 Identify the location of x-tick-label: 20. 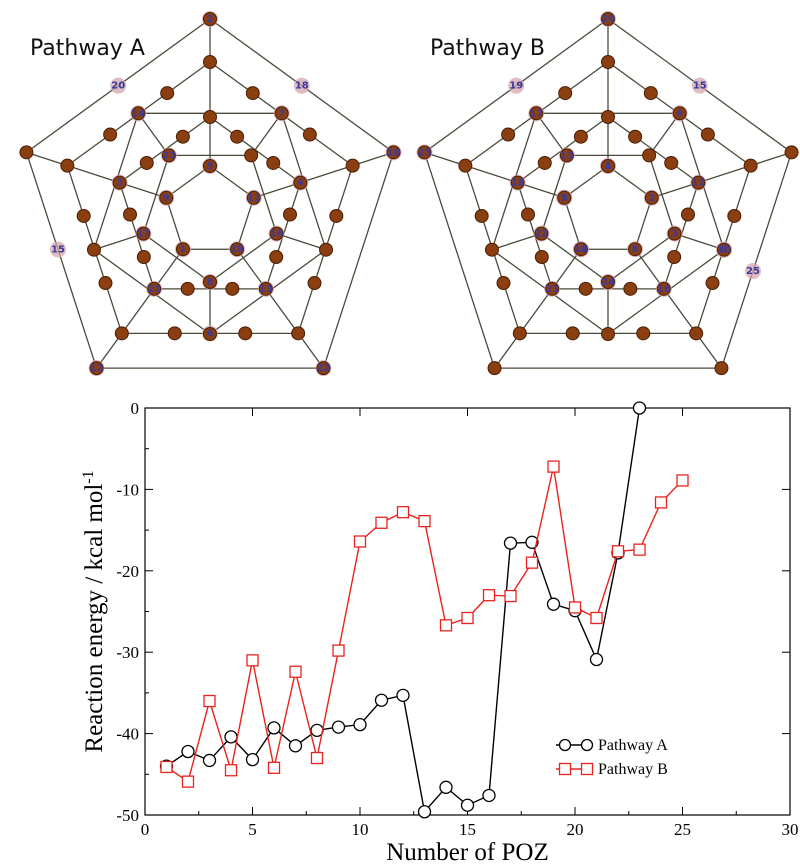
(575, 829).